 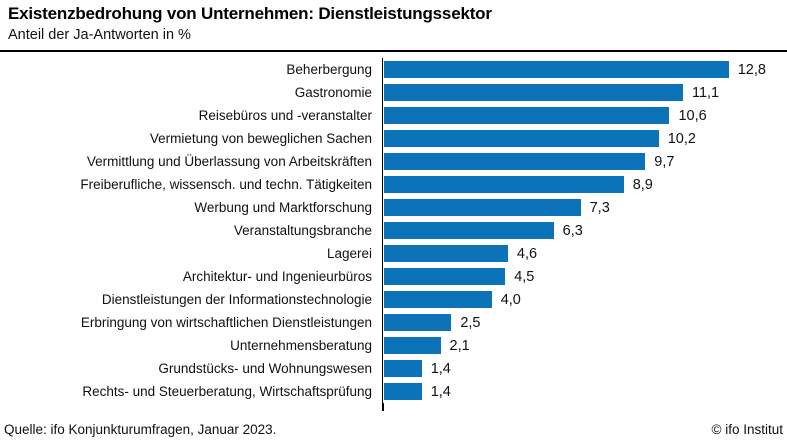 What do you see at coordinates (584, 300) in the screenshot?
I see `bar-track: 4,0` at bounding box center [584, 300].